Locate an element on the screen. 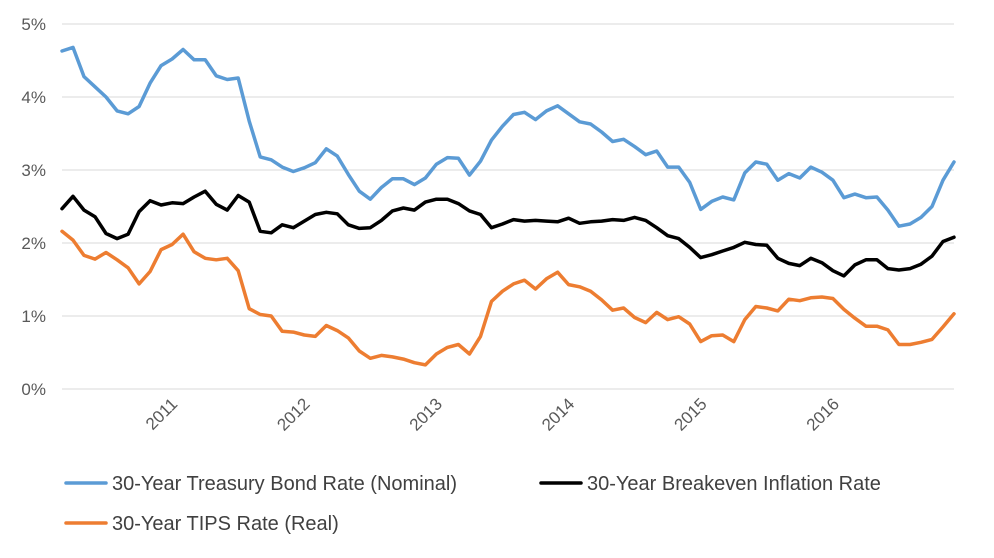 The height and width of the screenshot is (558, 994). x-tick-label: 2016 is located at coordinates (823, 414).